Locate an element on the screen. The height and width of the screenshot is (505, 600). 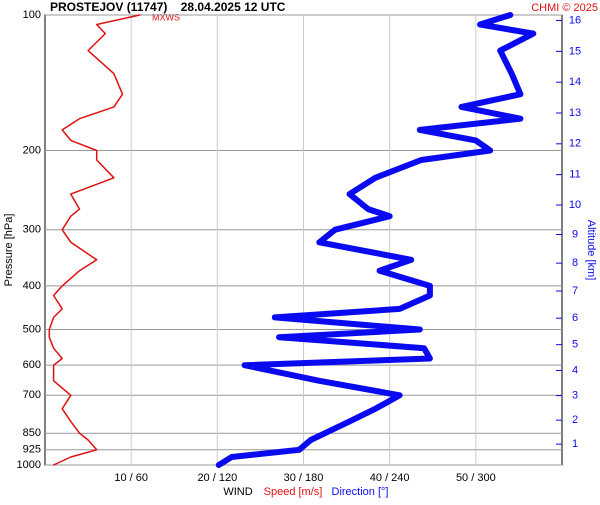
y2-tick-label: 5 is located at coordinates (575, 345).